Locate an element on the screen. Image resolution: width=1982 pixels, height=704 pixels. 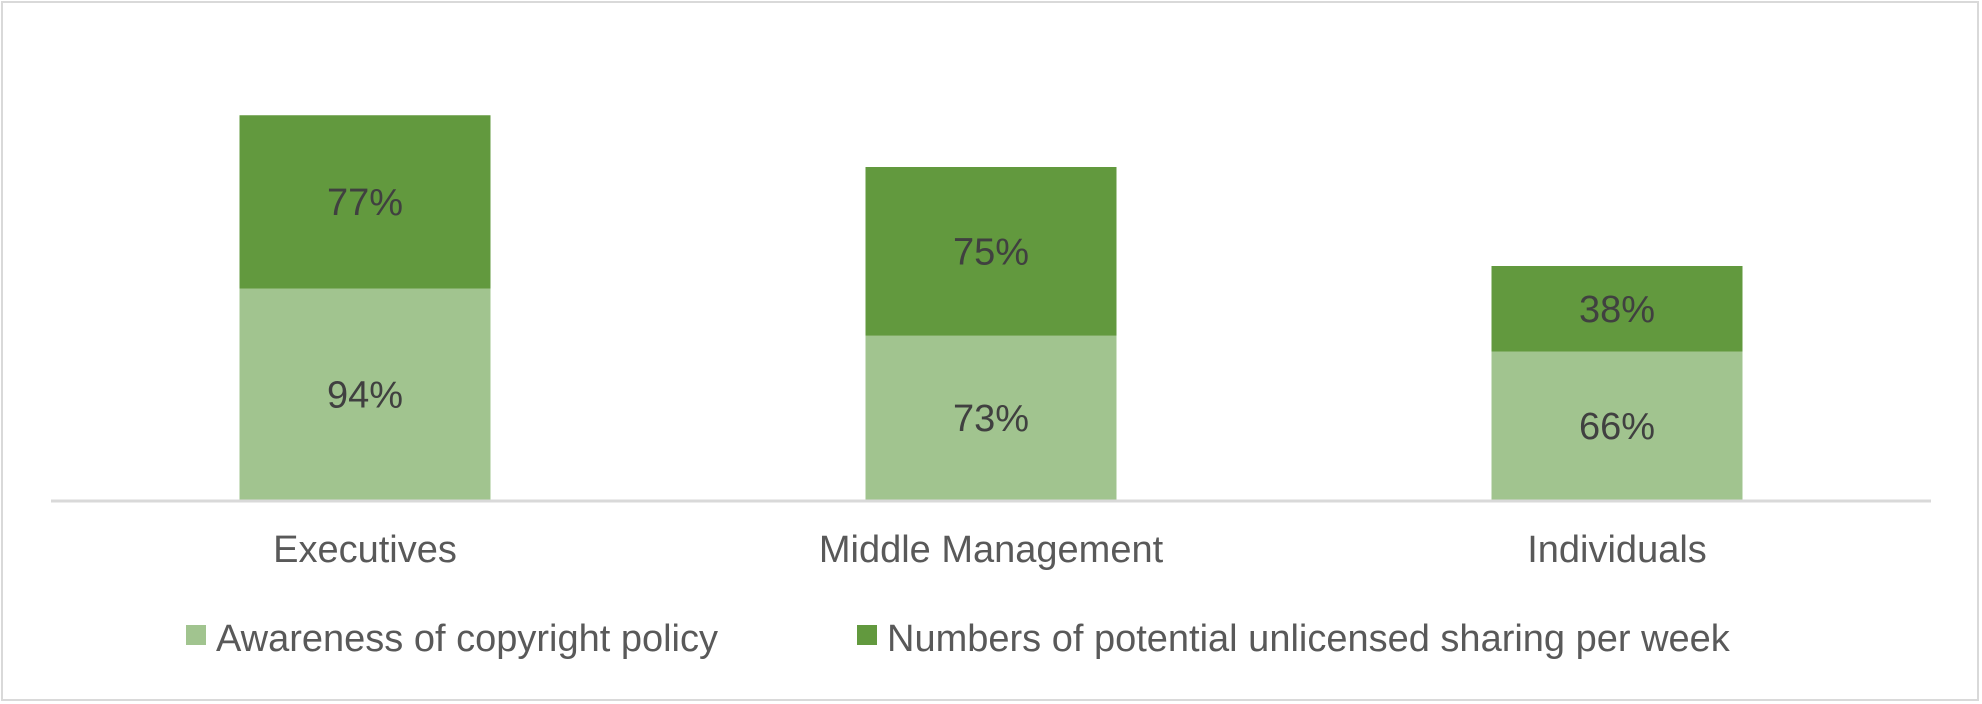
data-label-individuals-series-2: 38% is located at coordinates (1617, 310).